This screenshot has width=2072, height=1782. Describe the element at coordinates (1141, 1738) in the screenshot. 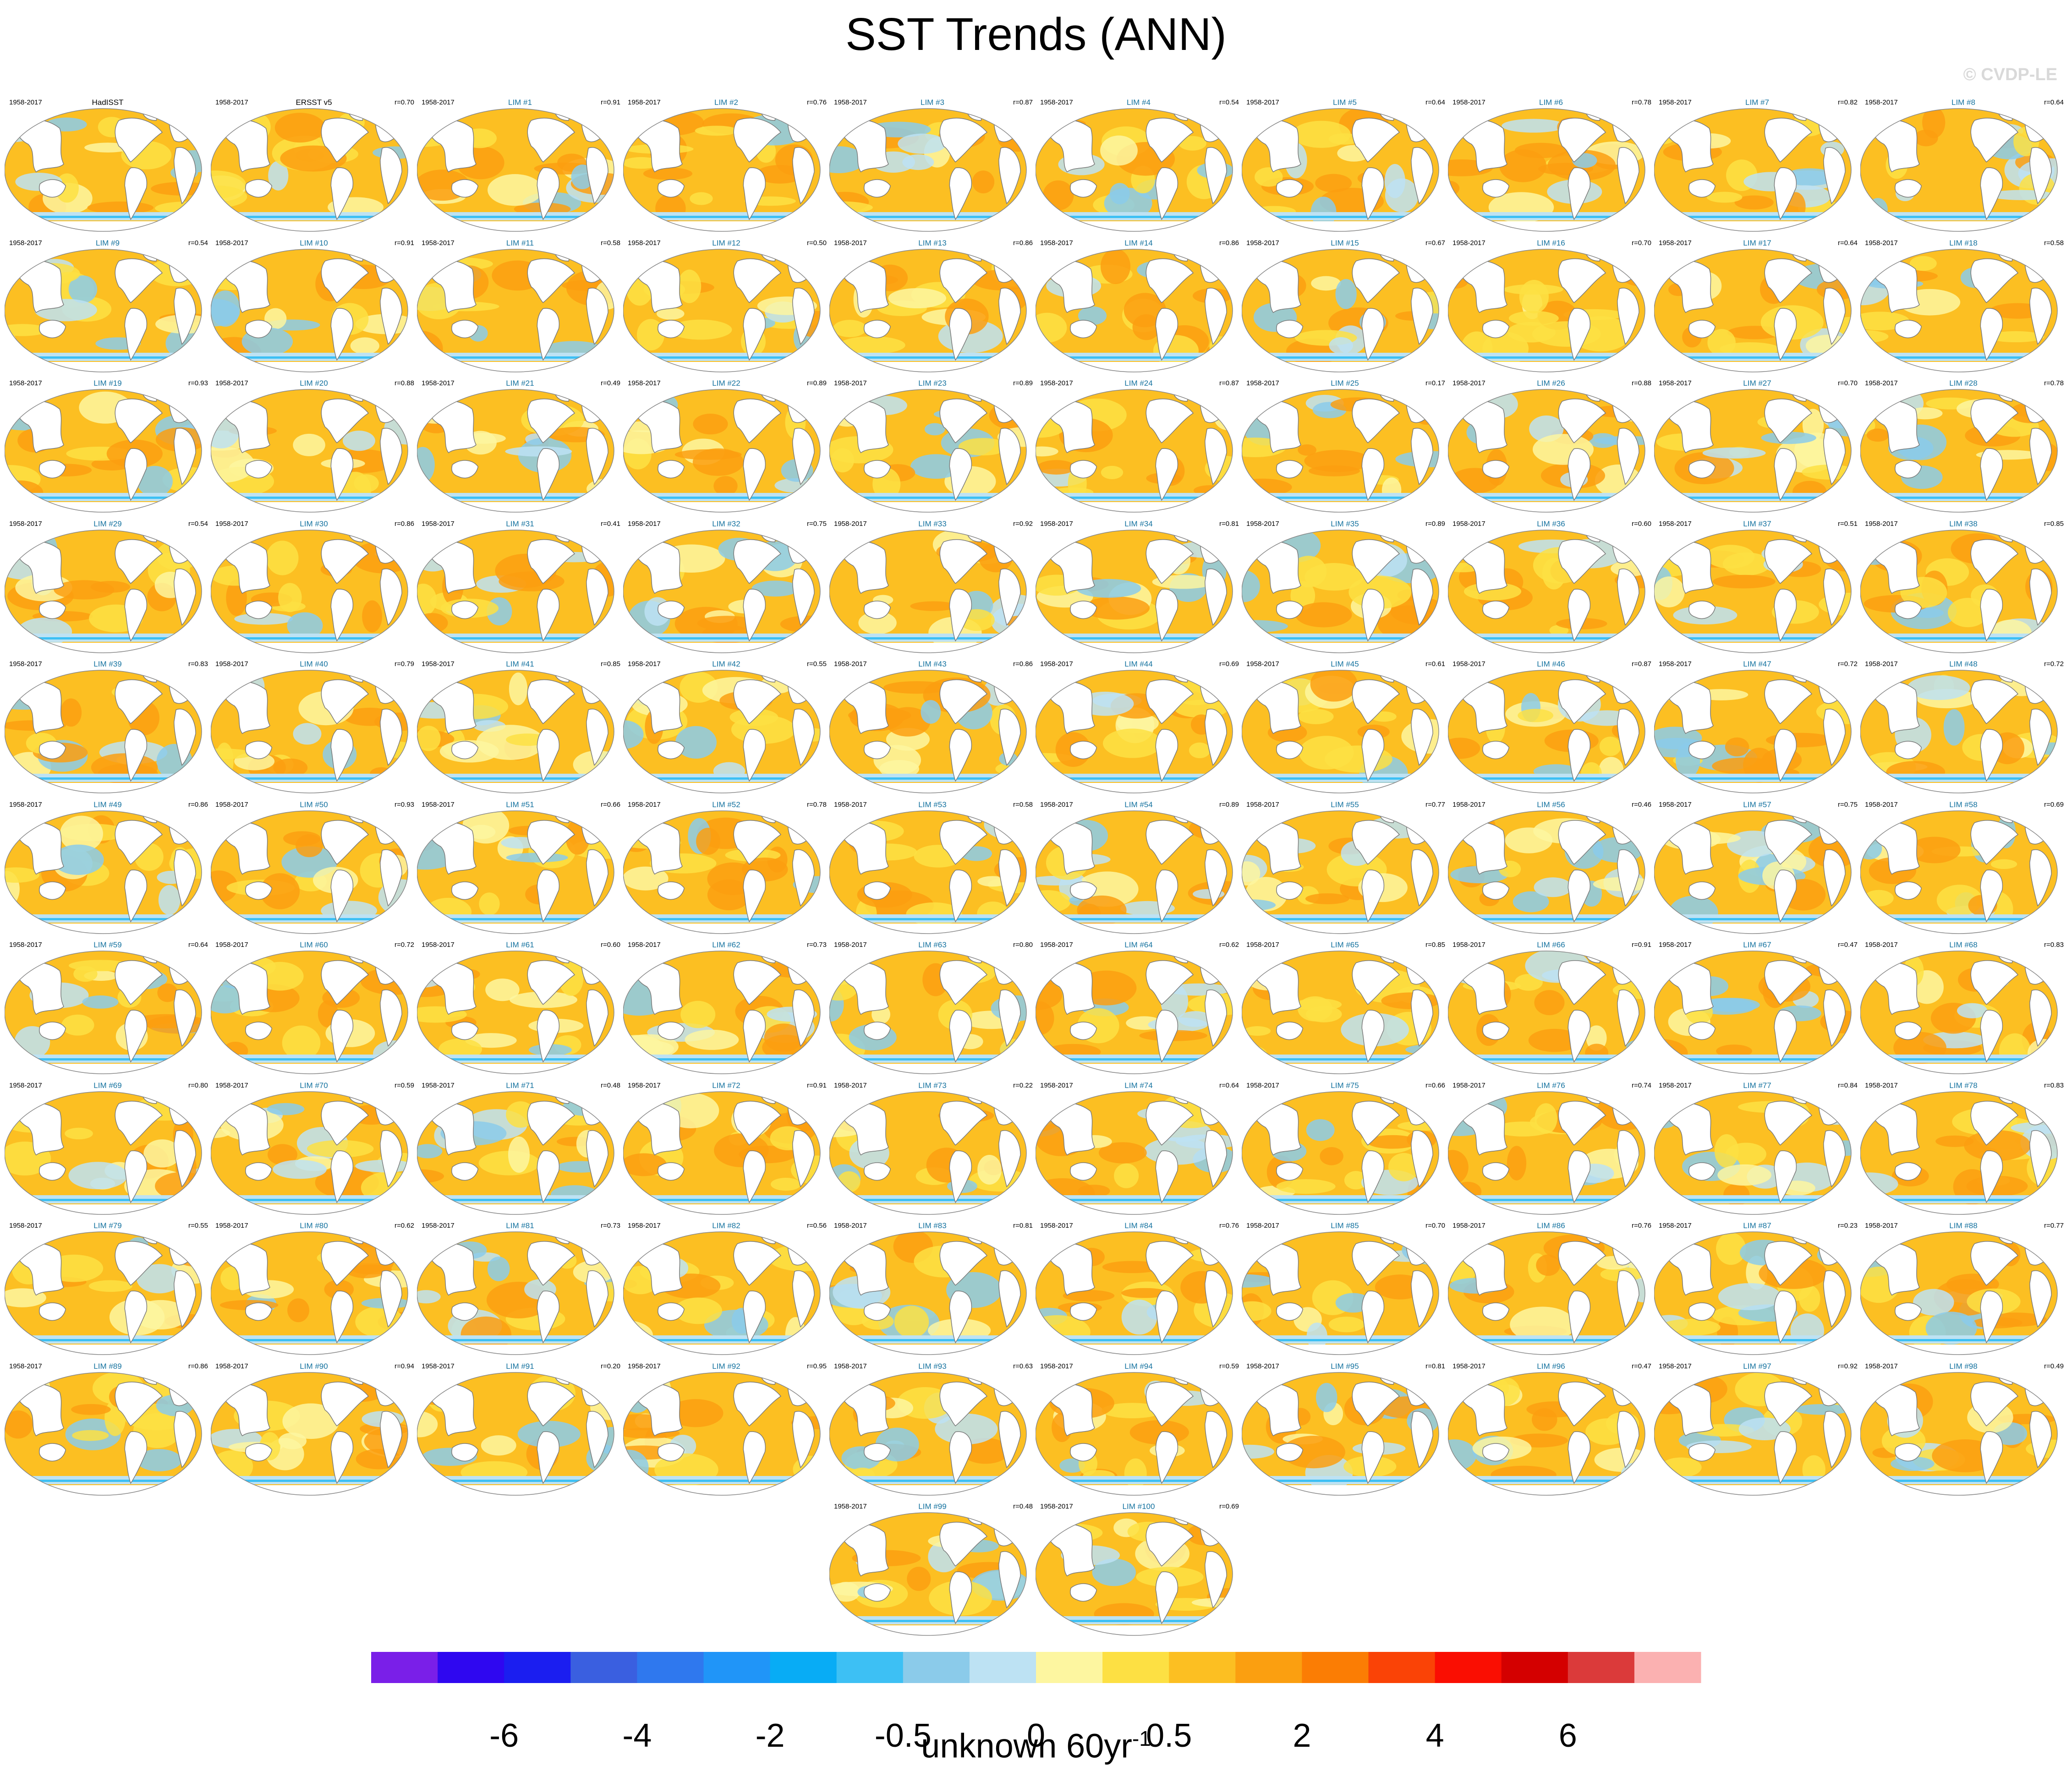

I see `units-exponent: -1` at that location.